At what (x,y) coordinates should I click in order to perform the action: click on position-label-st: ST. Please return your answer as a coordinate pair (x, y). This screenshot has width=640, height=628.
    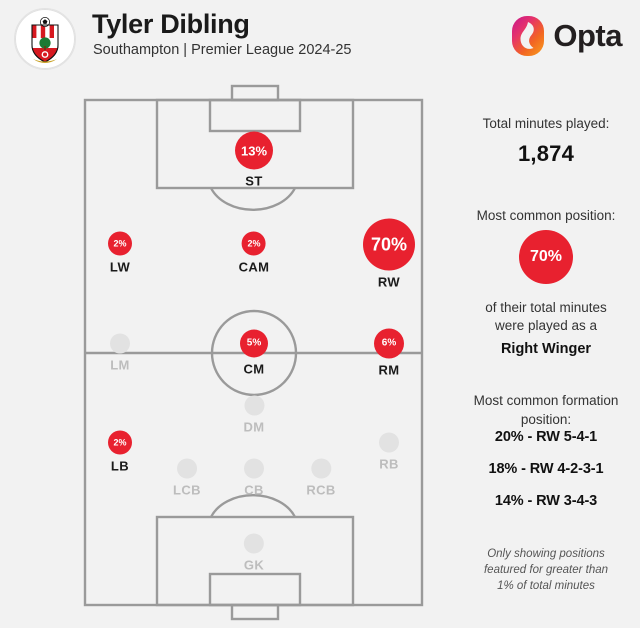
    Looking at the image, I should click on (254, 181).